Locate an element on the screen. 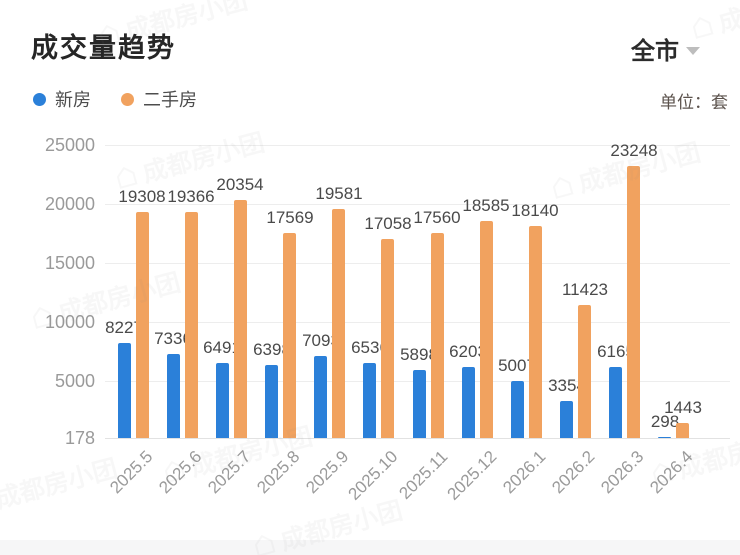 This screenshot has width=740, height=555. bar-value-label: 8227 is located at coordinates (124, 327).